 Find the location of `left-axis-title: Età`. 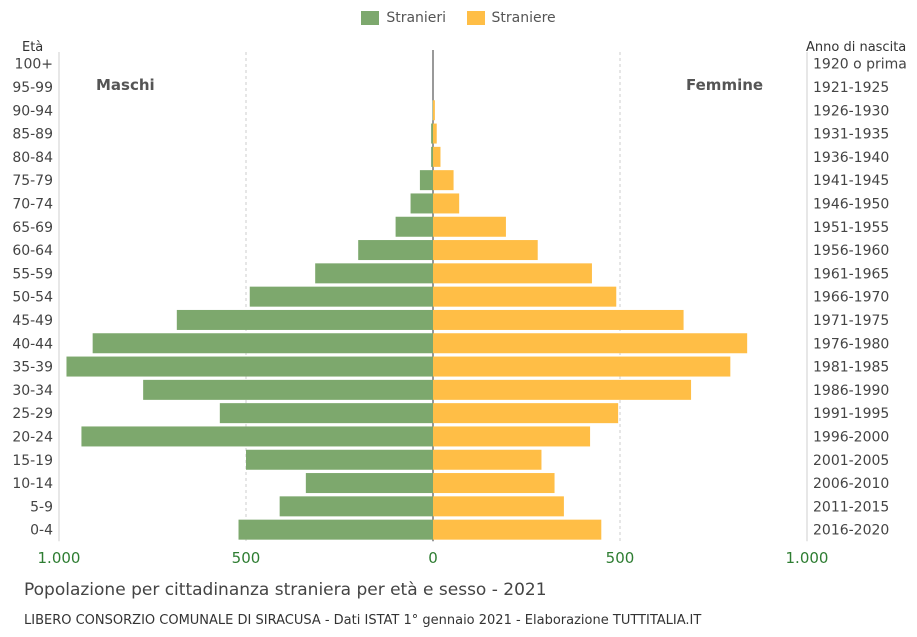

left-axis-title: Età is located at coordinates (32, 47).